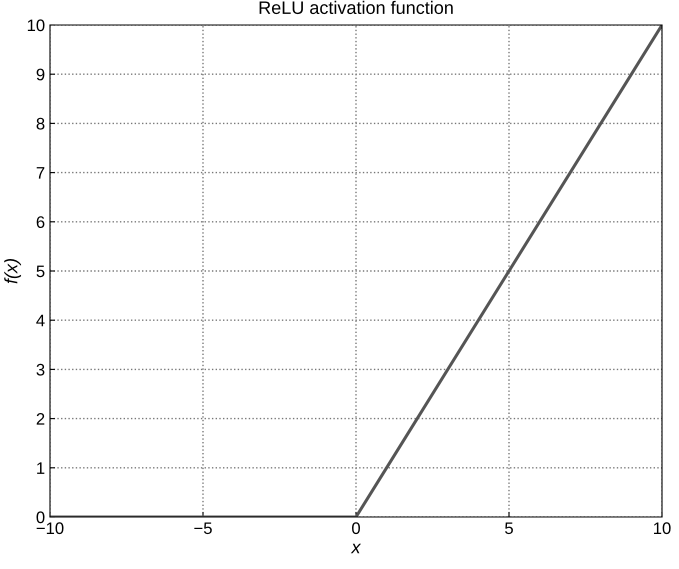 Image resolution: width=679 pixels, height=569 pixels. Describe the element at coordinates (50, 528) in the screenshot. I see `x-tick-label: −10` at that location.